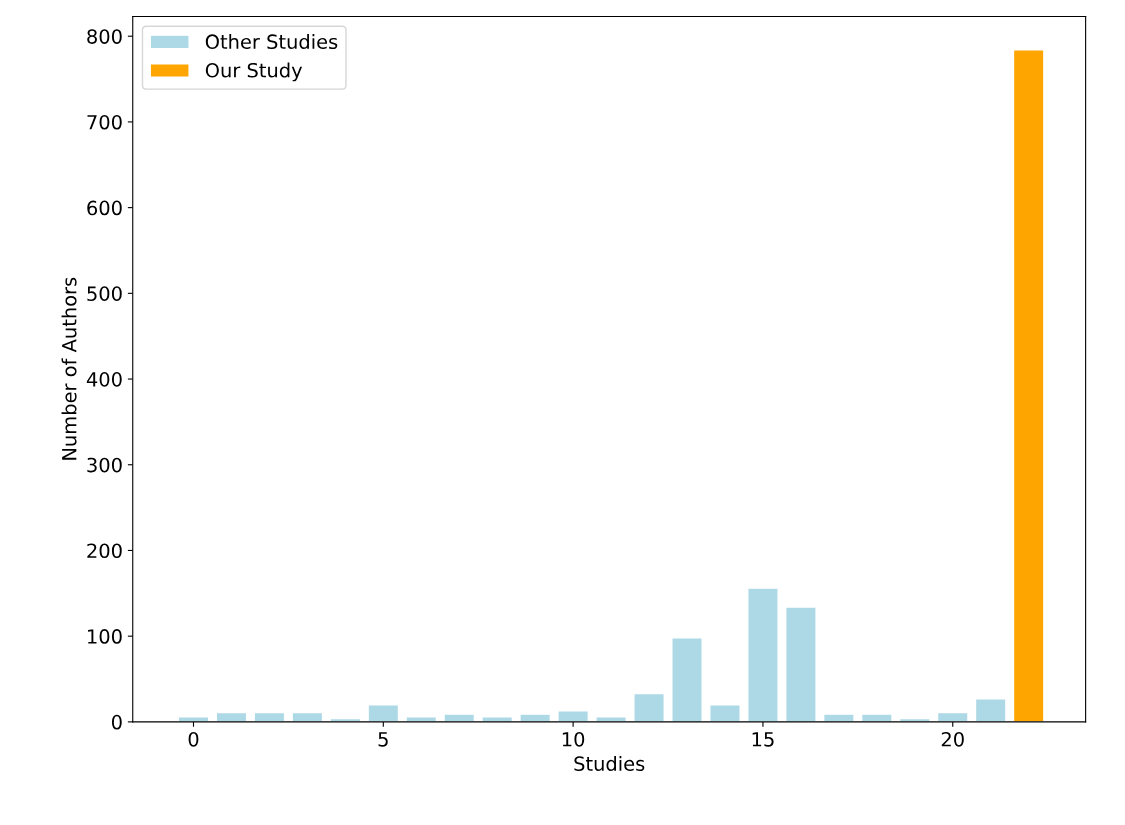  I want to click on x-tick-label: 10, so click(573, 739).